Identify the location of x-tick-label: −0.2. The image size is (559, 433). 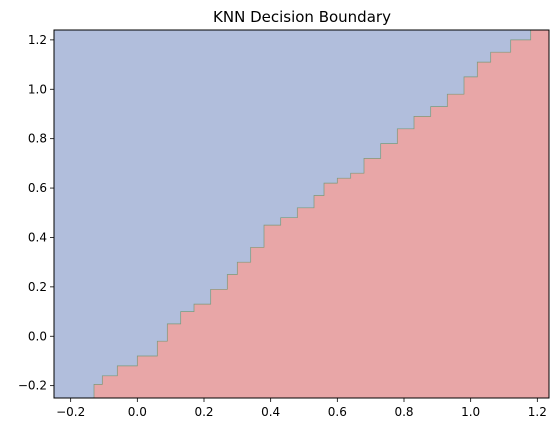
(70, 412).